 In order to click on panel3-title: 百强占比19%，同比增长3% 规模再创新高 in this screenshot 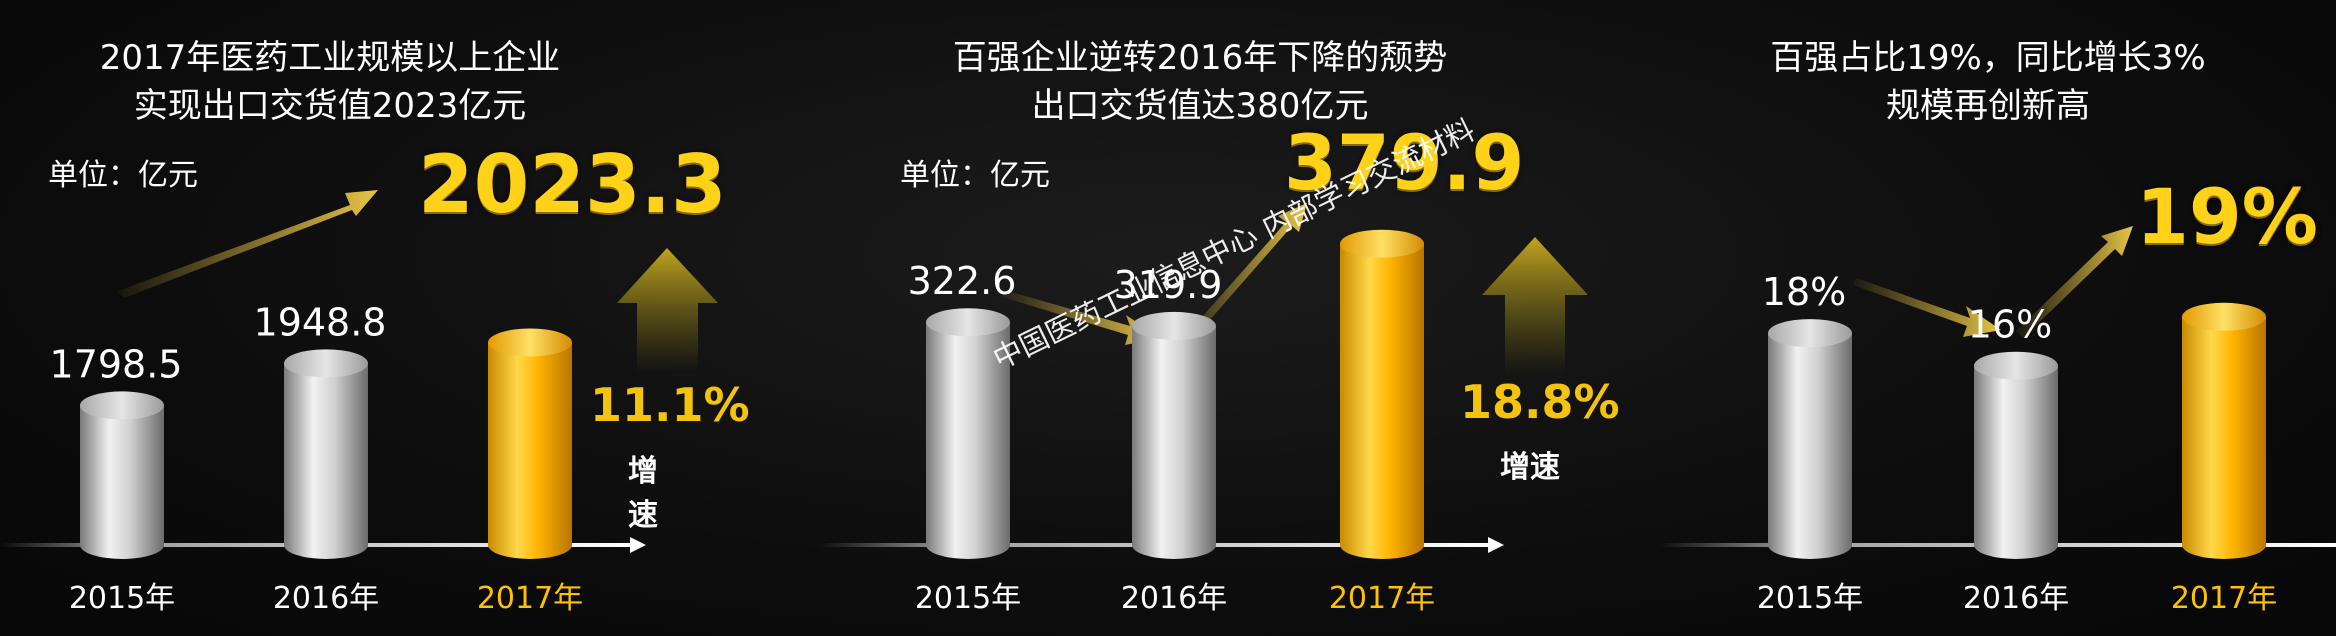, I will do `click(1988, 82)`.